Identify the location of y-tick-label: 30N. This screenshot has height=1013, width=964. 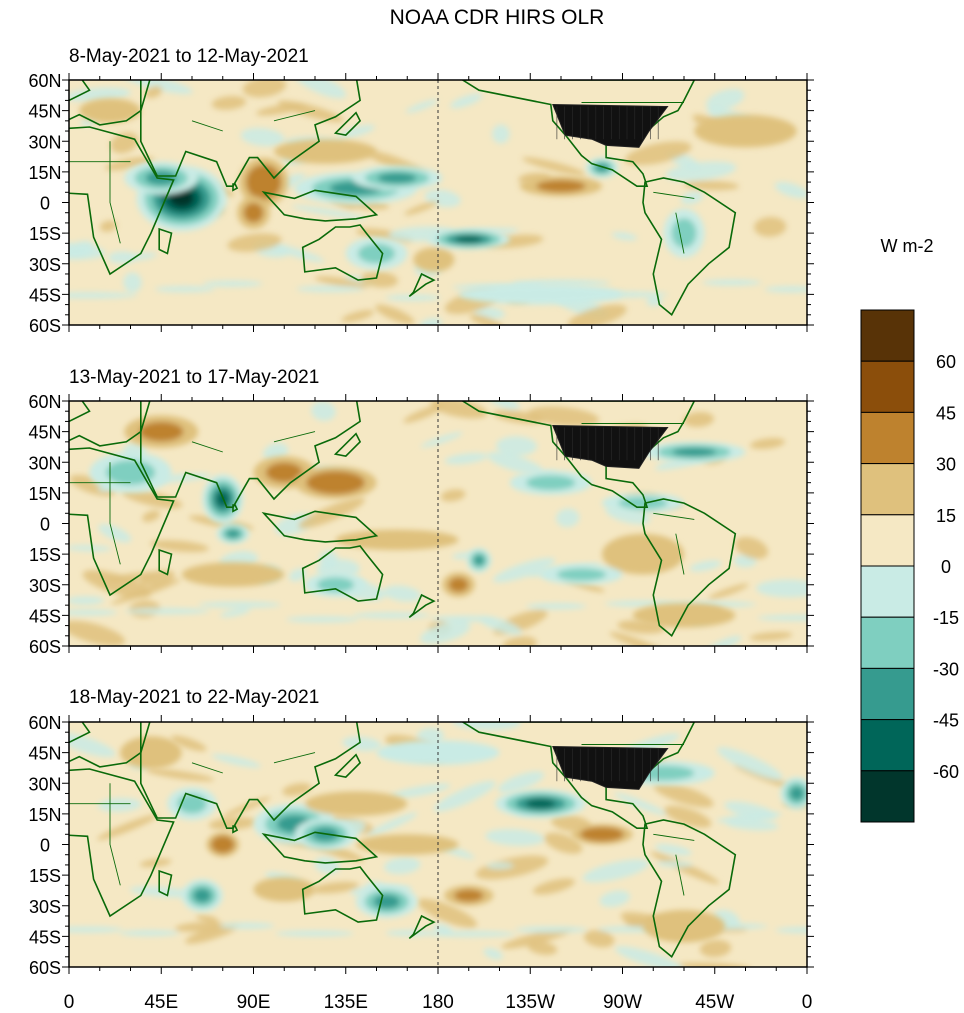
(44, 784).